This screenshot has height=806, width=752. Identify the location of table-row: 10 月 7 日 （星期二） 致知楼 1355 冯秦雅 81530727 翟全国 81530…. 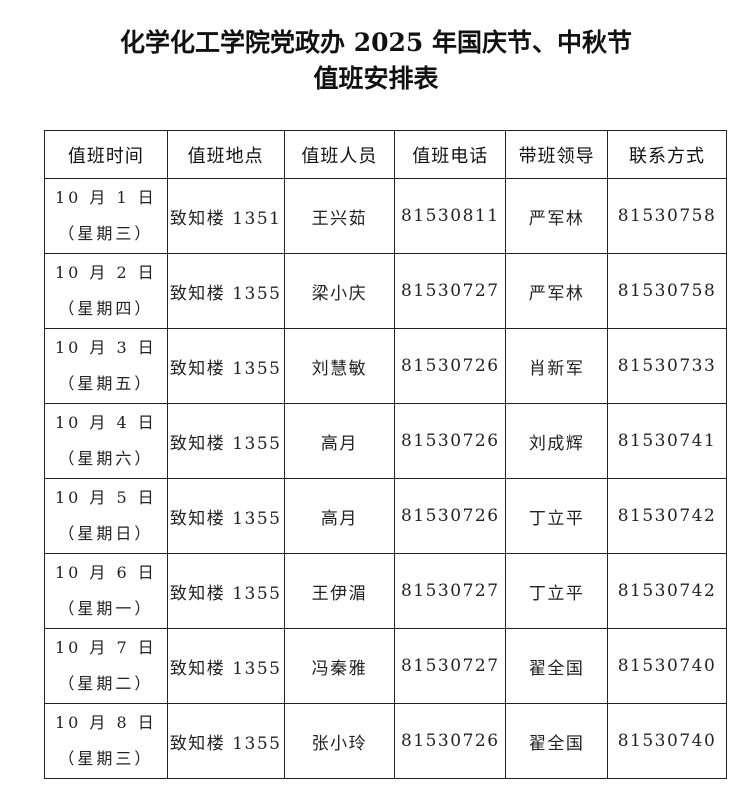
(385, 666).